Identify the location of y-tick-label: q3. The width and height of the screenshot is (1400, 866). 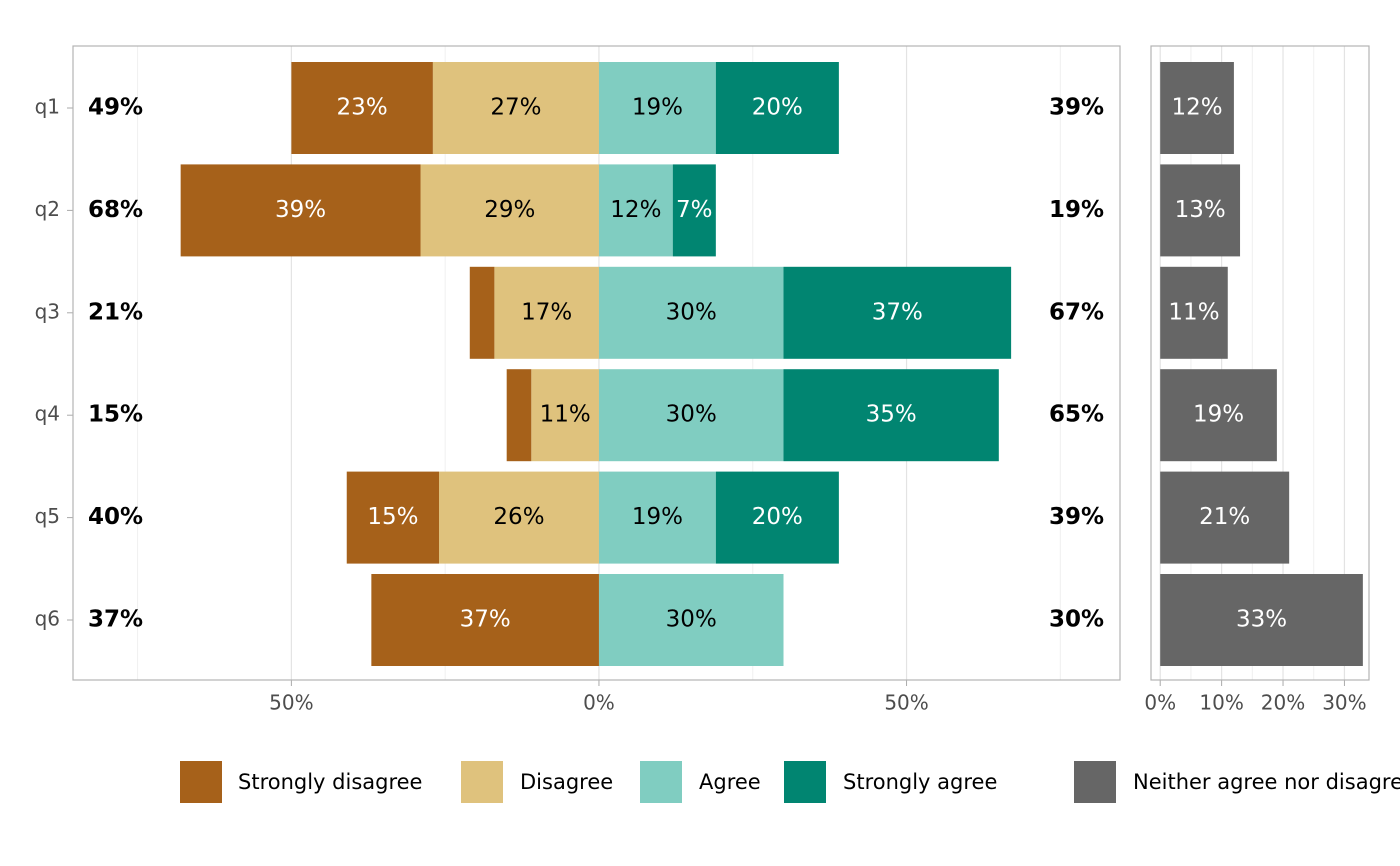
(47, 311).